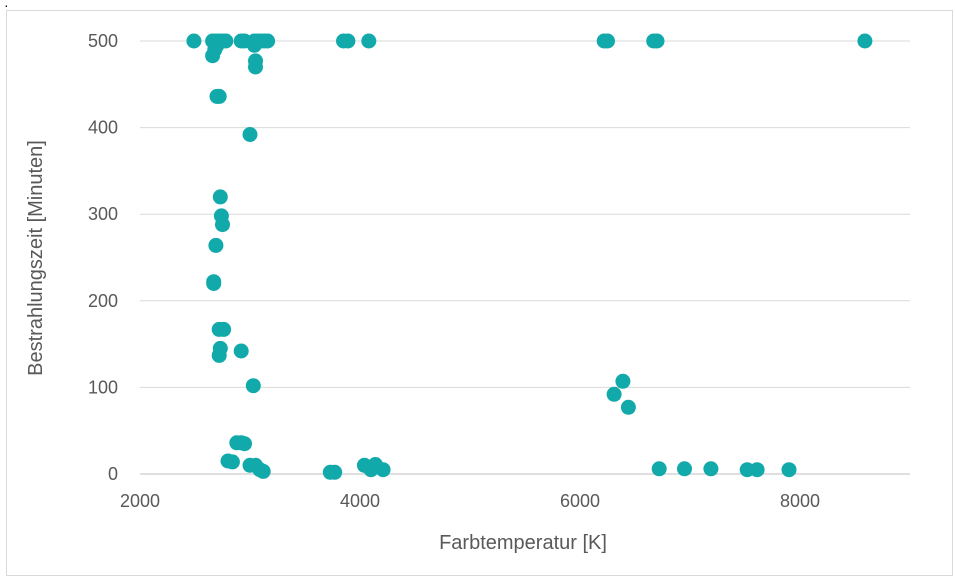 This screenshot has height=580, width=955. I want to click on x-tick-label: 8000, so click(800, 501).